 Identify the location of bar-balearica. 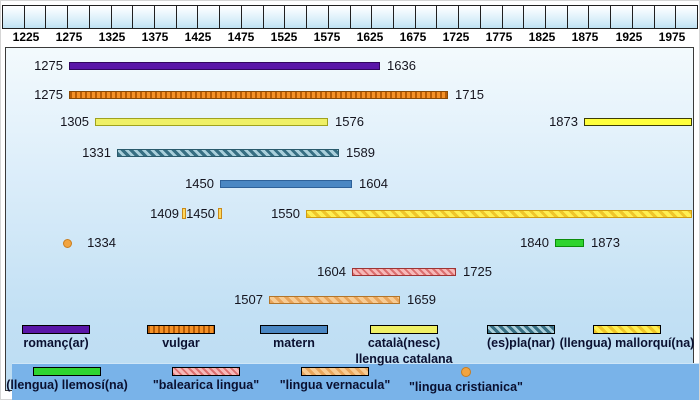
(404, 272).